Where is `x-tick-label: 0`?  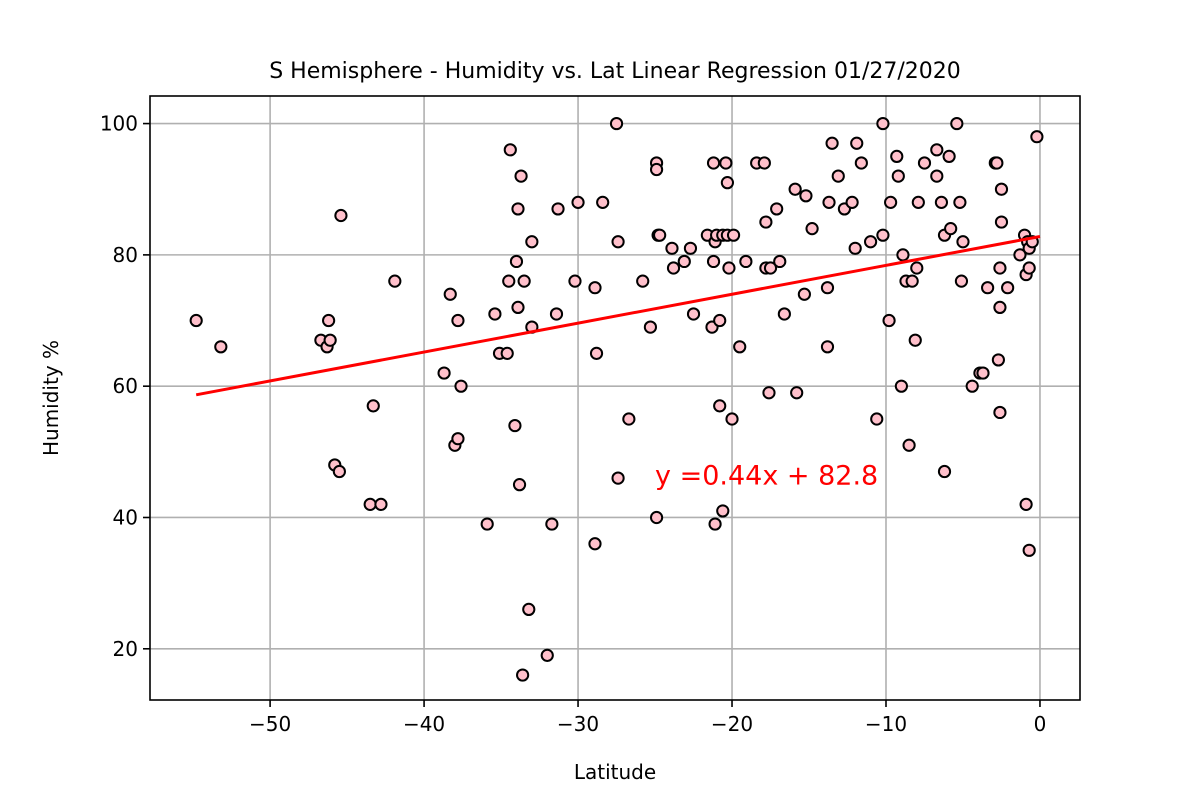 x-tick-label: 0 is located at coordinates (1040, 724).